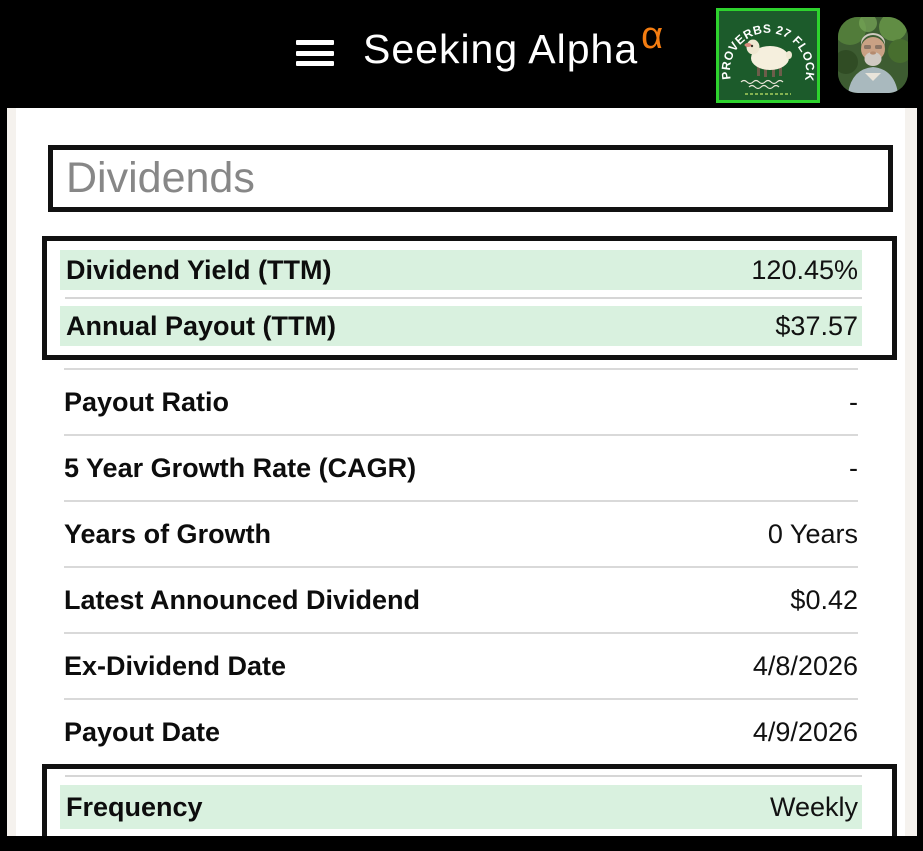 This screenshot has width=923, height=851. Describe the element at coordinates (134, 806) in the screenshot. I see `row-label: Frequency` at that location.